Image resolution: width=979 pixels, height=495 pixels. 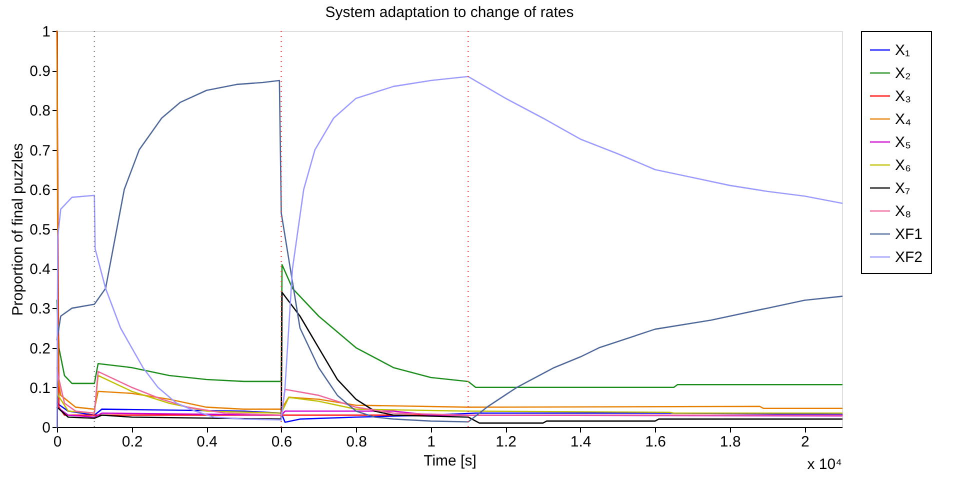 I want to click on legend-label: X₆, so click(x=903, y=165).